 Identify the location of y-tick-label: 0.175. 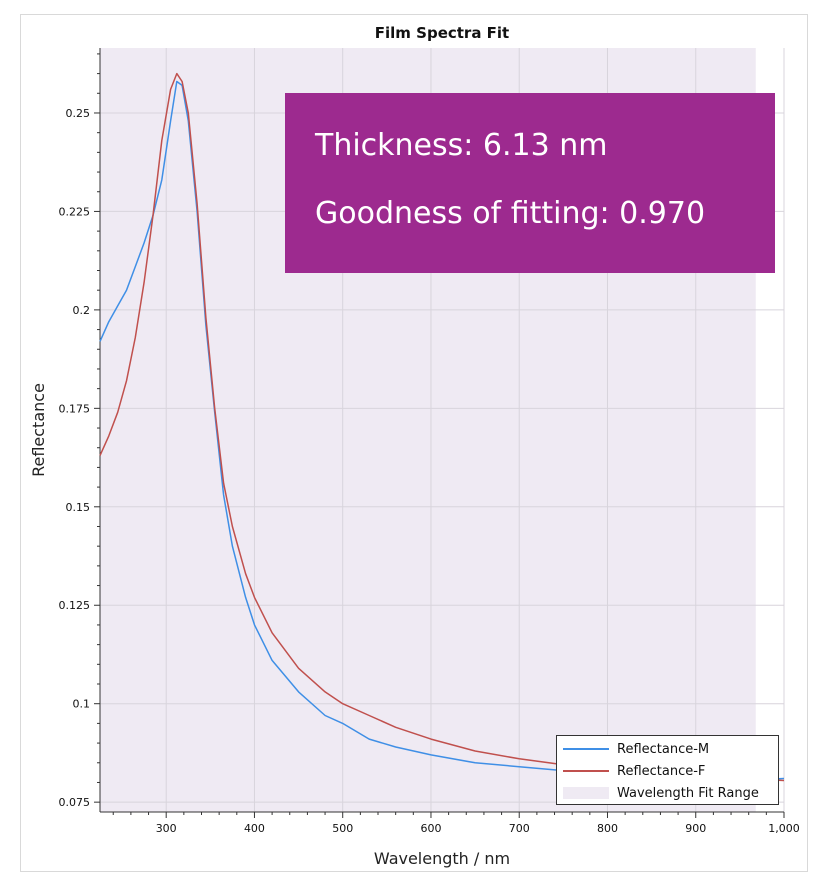
(75, 408).